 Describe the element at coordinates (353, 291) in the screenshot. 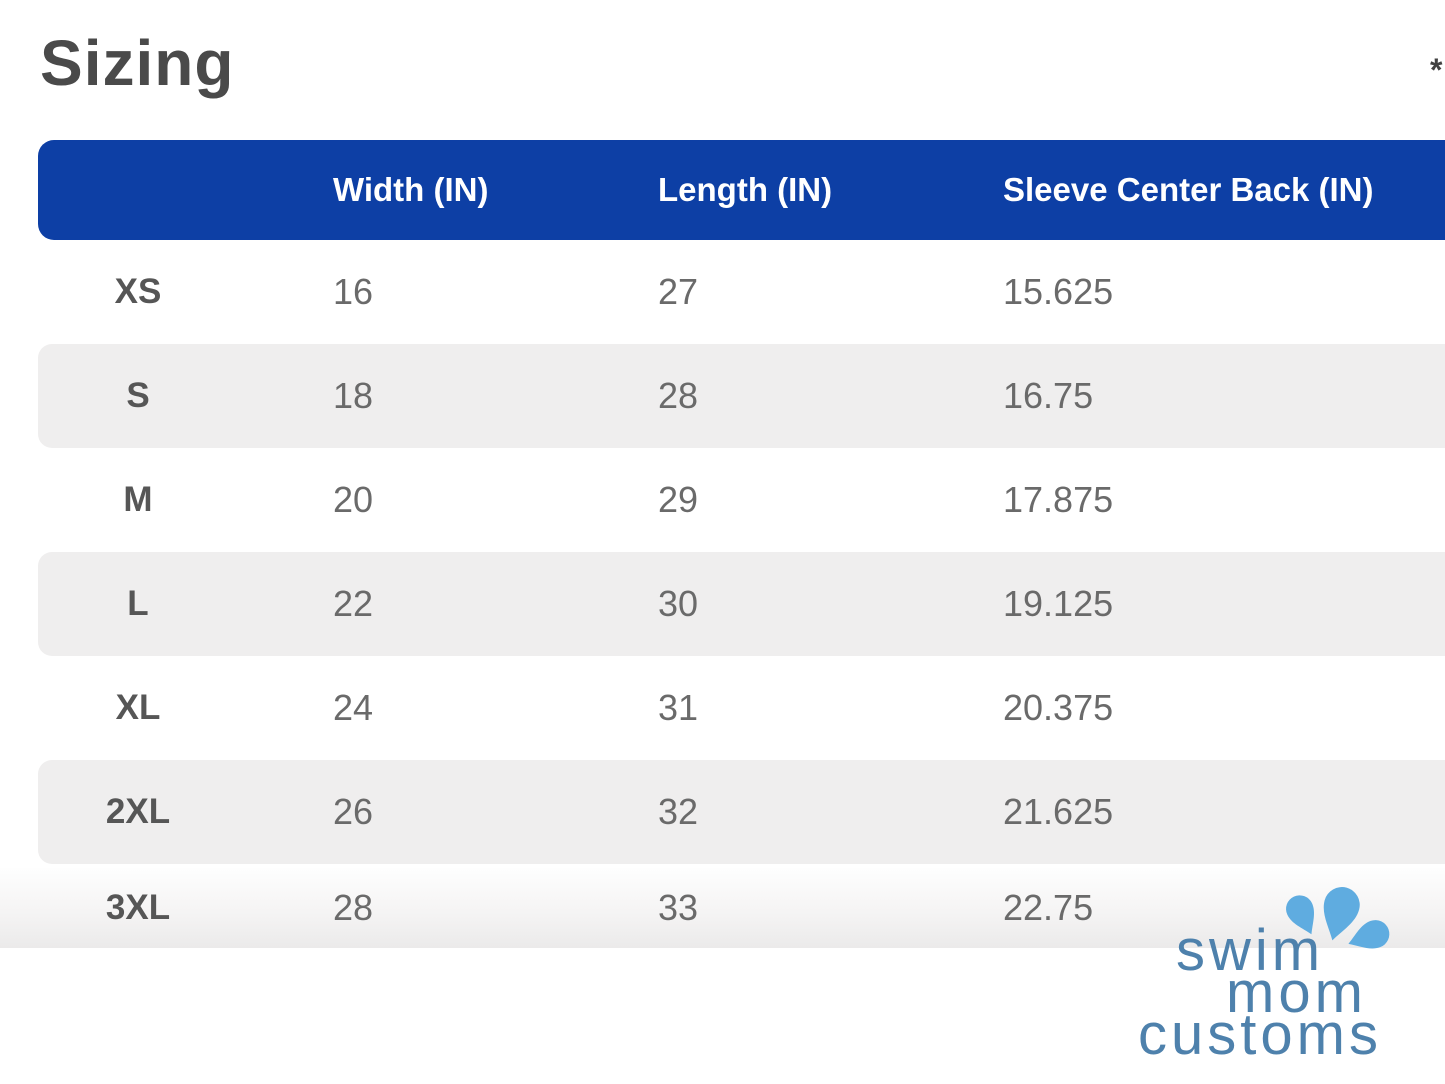

I see `width-value: 16` at that location.